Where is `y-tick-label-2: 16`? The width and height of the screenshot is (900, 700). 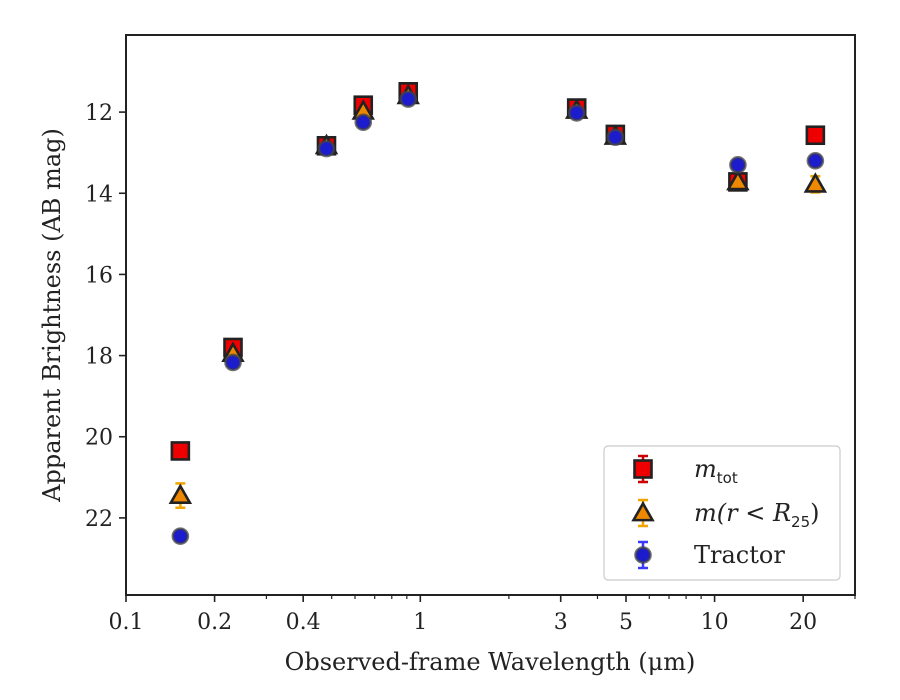 y-tick-label-2: 16 is located at coordinates (99, 275).